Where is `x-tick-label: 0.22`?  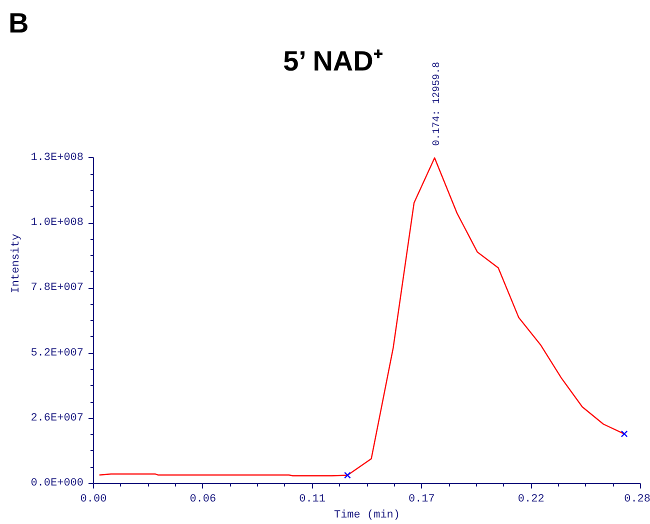 x-tick-label: 0.22 is located at coordinates (531, 500).